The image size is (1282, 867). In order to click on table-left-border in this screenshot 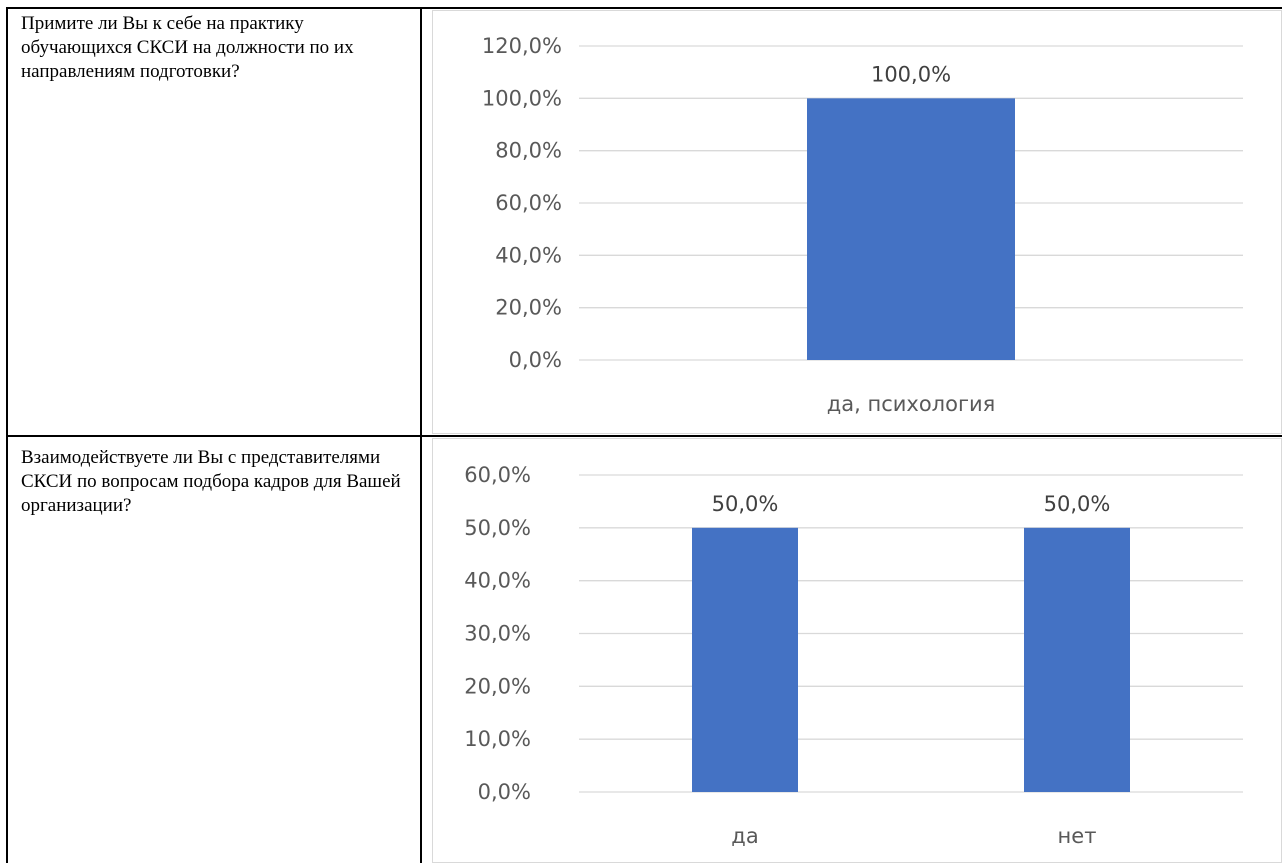, I will do `click(7, 435)`.